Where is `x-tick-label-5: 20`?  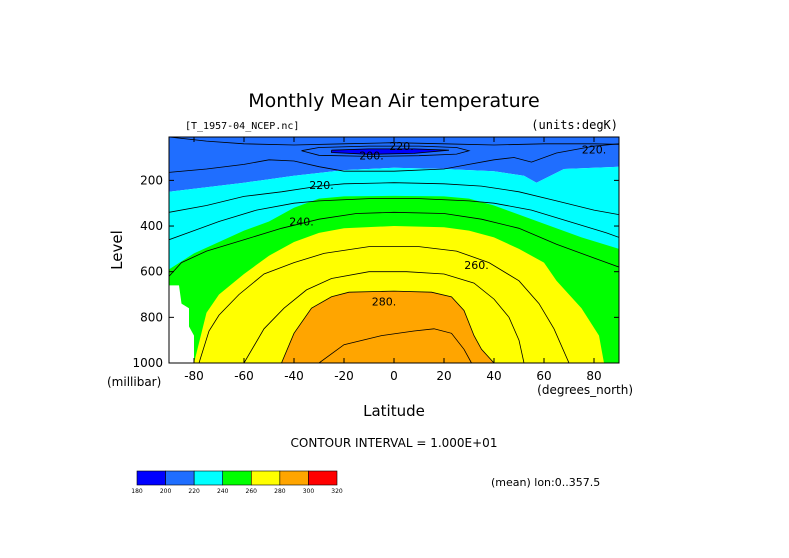
x-tick-label-5: 20 is located at coordinates (443, 376).